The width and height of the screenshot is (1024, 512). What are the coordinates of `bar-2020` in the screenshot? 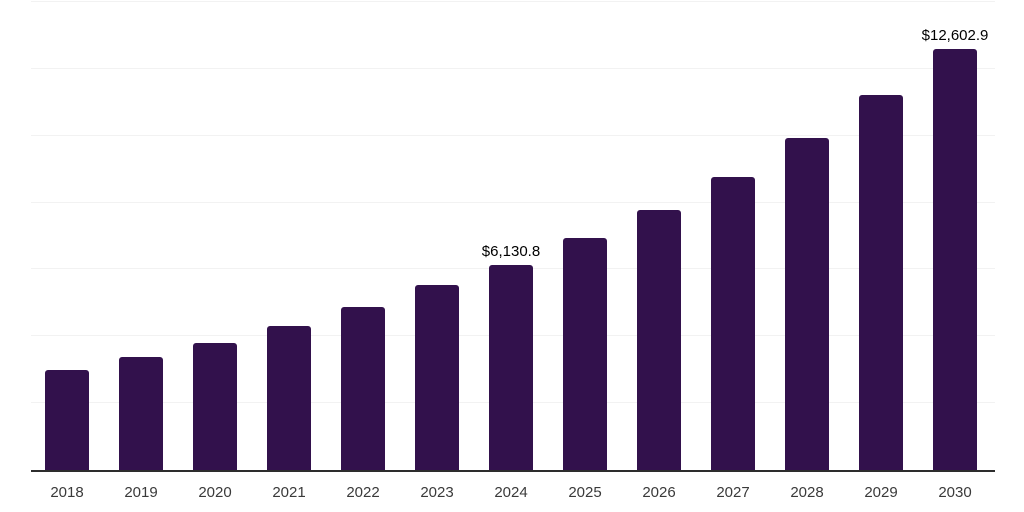 It's located at (215, 406).